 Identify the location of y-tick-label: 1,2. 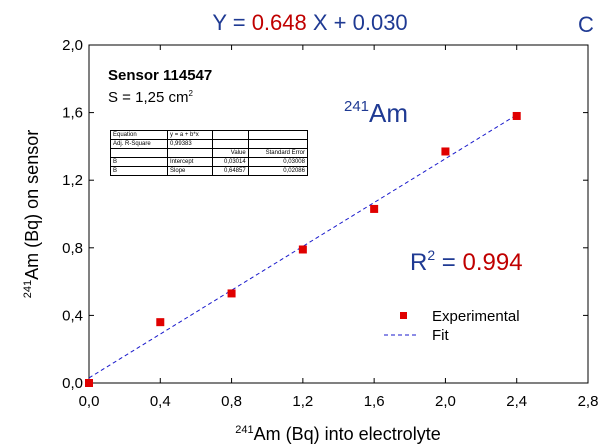
(72, 180).